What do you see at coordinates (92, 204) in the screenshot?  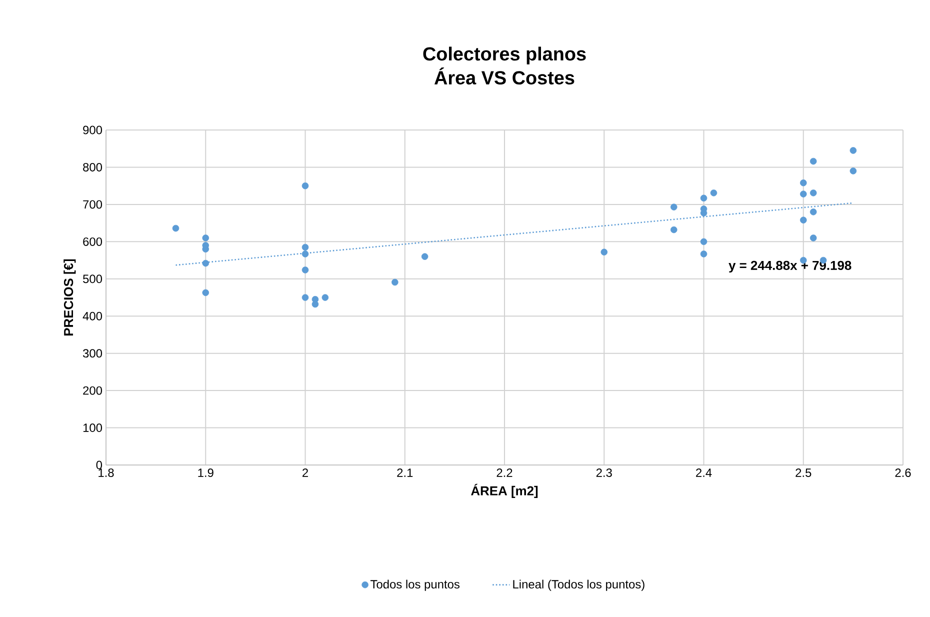 I see `y-tick-label: 700` at bounding box center [92, 204].